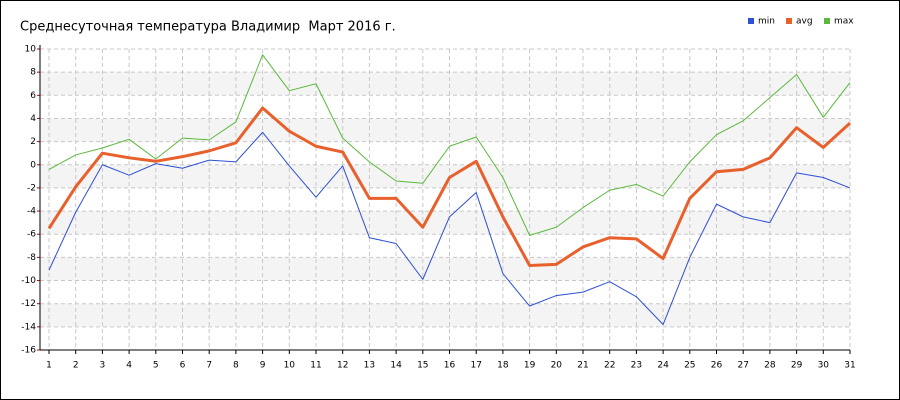 The image size is (900, 400). I want to click on x-tick-label: 10, so click(290, 366).